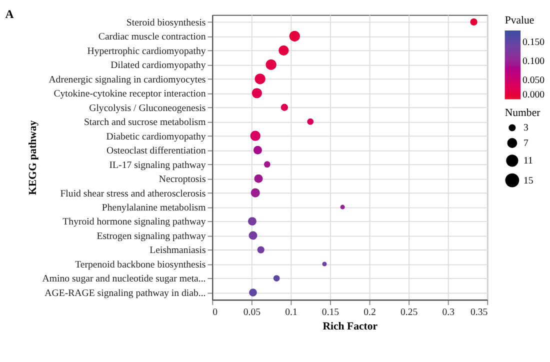 Image resolution: width=550 pixels, height=362 pixels. What do you see at coordinates (533, 42) in the screenshot?
I see `color-bar-label: 0.150` at bounding box center [533, 42].